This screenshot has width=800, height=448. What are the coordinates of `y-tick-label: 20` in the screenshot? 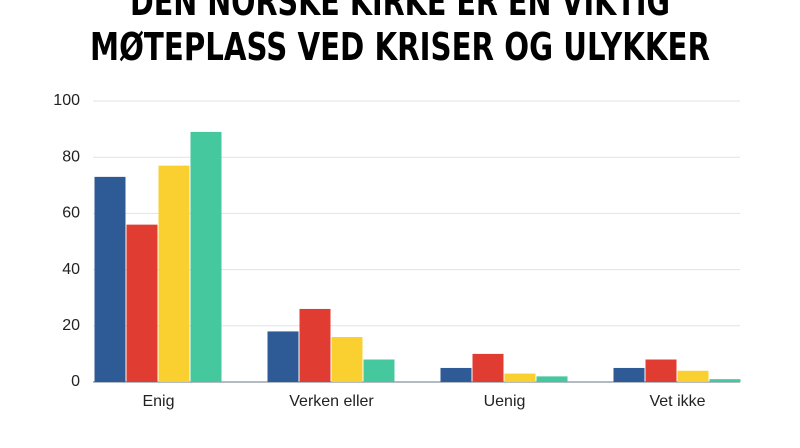 It's located at (71, 325).